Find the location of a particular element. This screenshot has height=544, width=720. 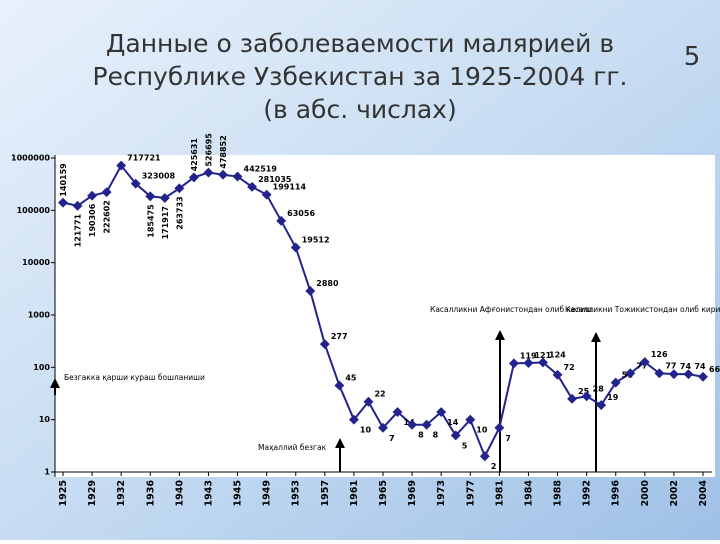

x-tick-label: 1949 is located at coordinates (267, 493).